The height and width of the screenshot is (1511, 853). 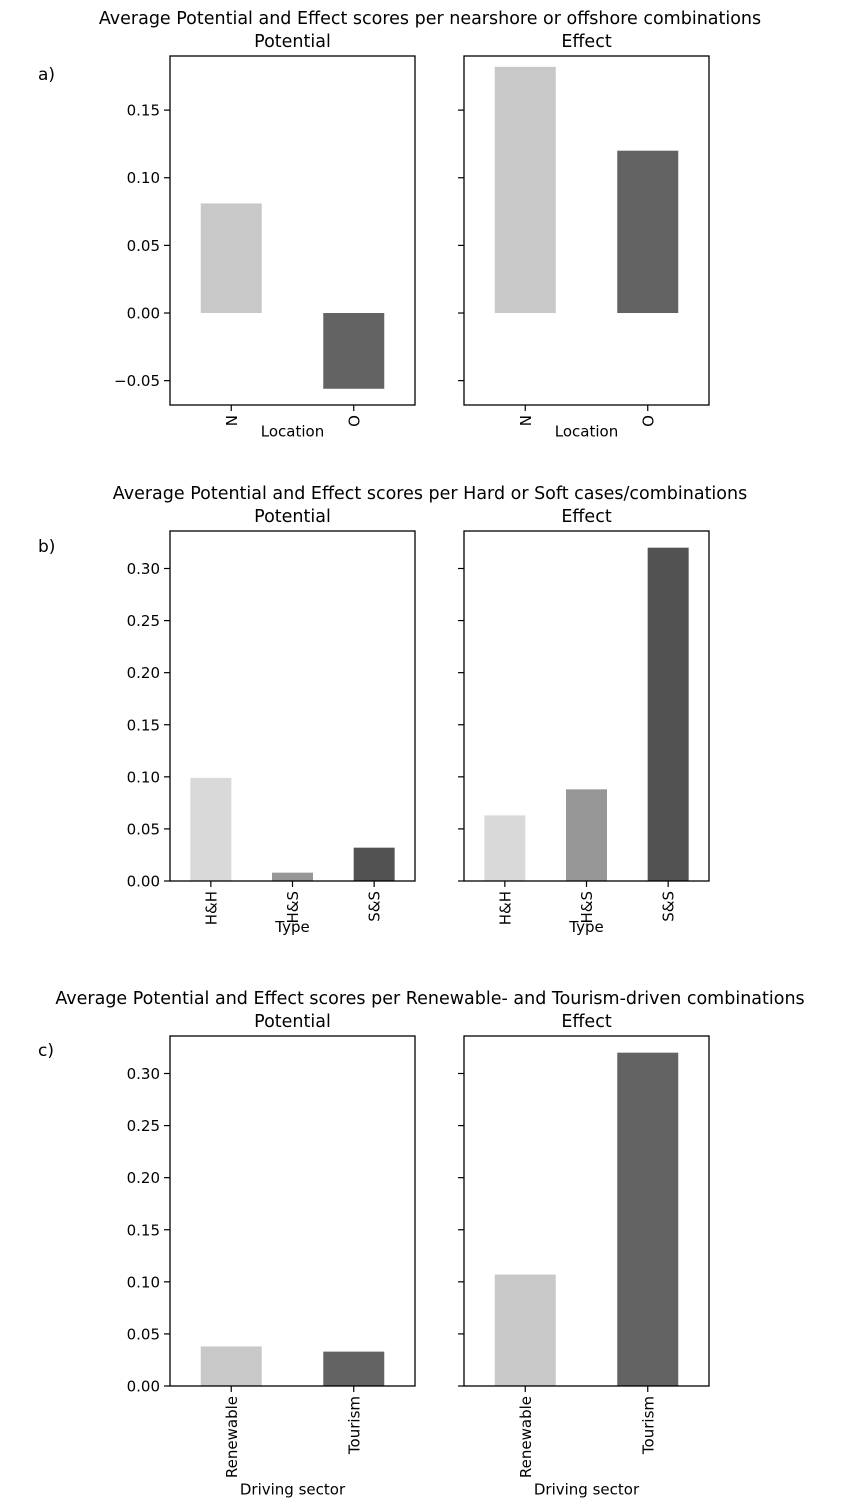 I want to click on panel-label: b), so click(x=46, y=547).